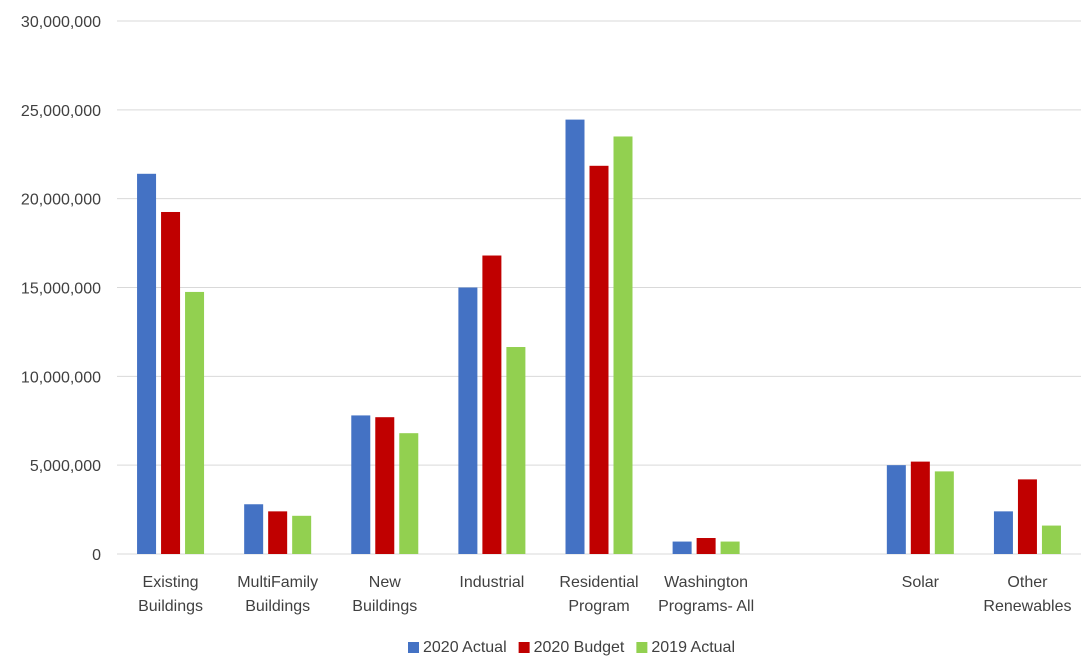  I want to click on x-category-label: Existing, so click(171, 582).